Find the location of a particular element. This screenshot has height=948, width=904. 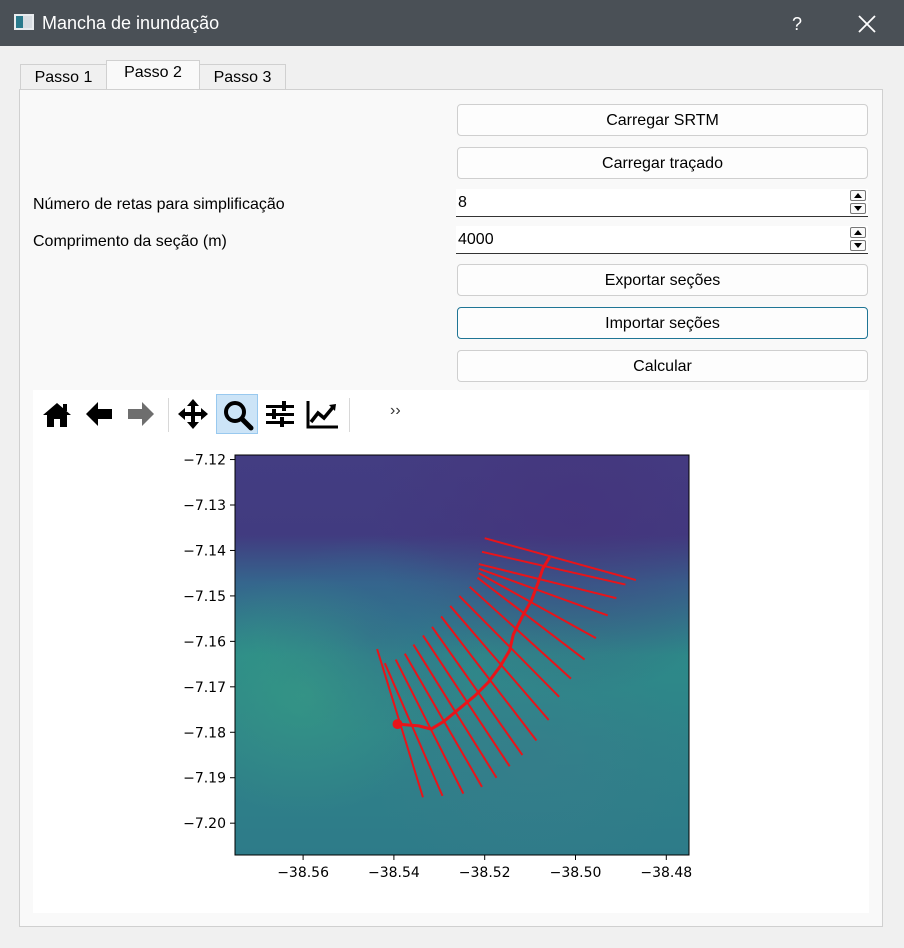

x-tick-label: −38.50 is located at coordinates (576, 873).